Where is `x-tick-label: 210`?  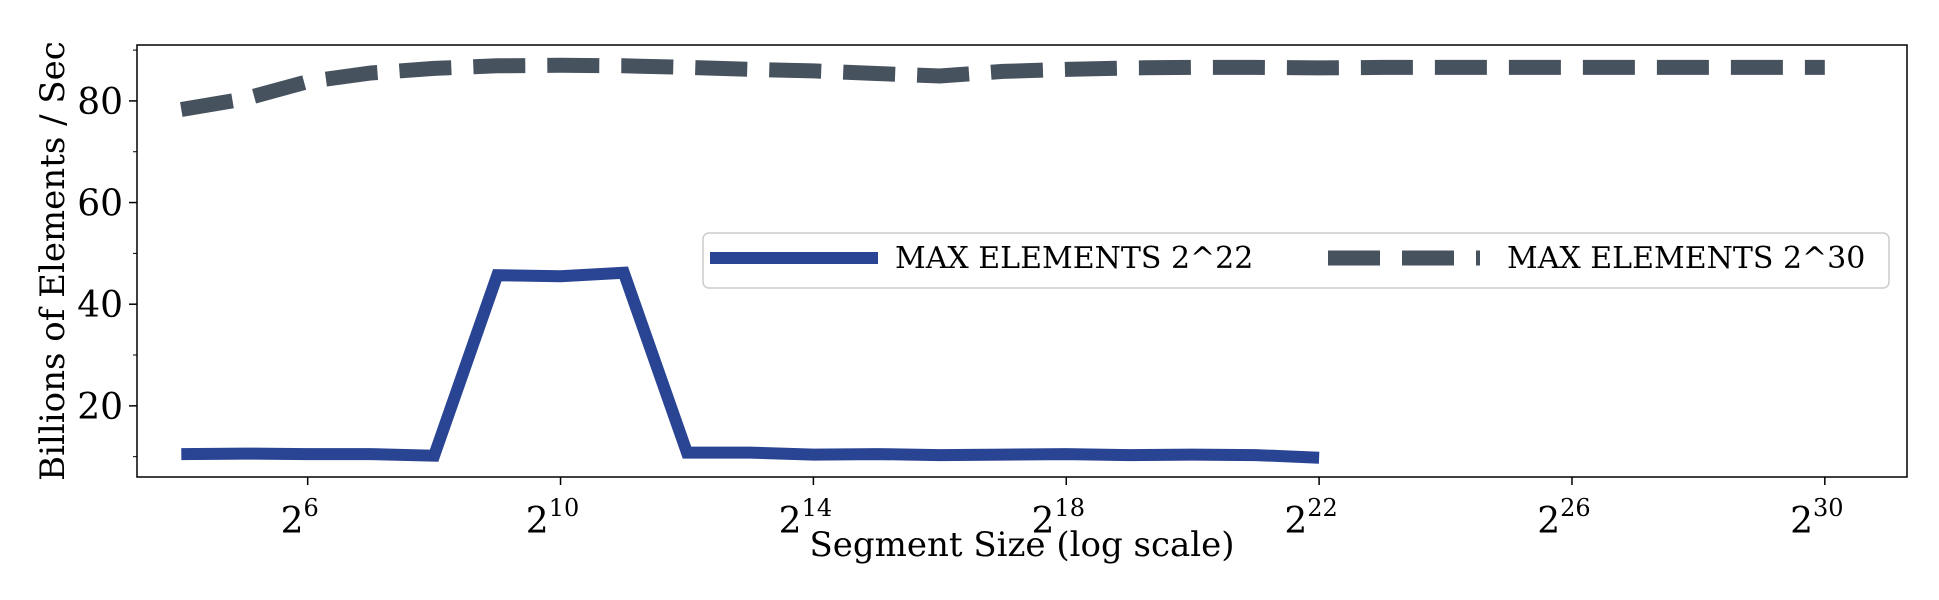
x-tick-label: 210 is located at coordinates (552, 518).